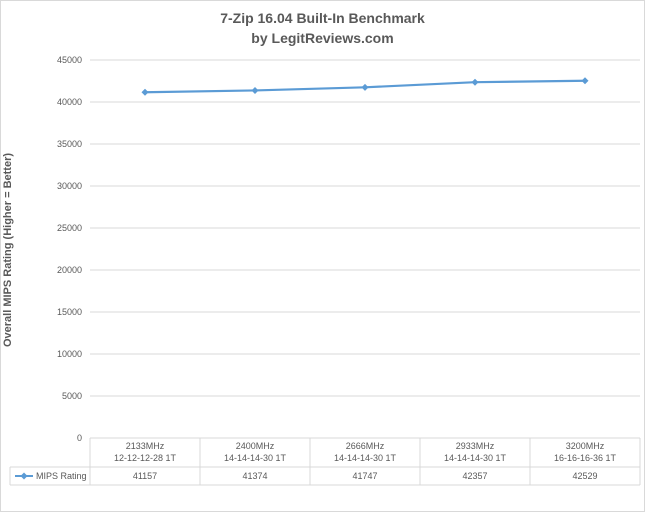  I want to click on y-tick-label: 10000, so click(69, 354).